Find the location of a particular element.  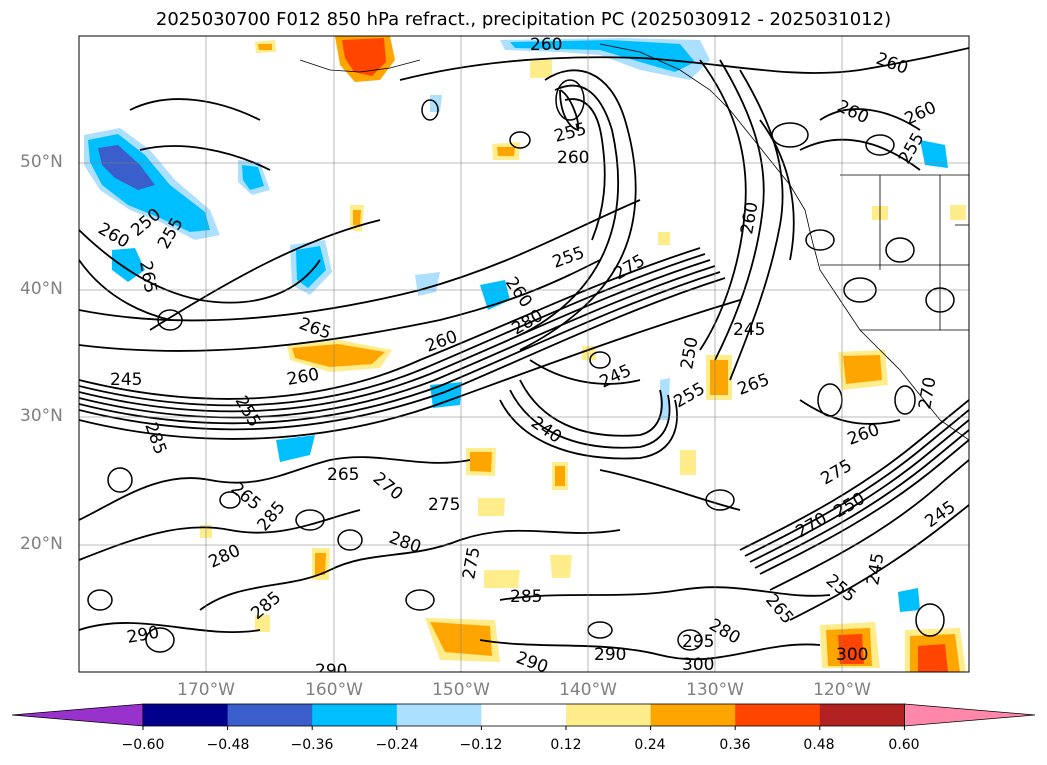

precip-fill-light-blue is located at coordinates (665, 399).